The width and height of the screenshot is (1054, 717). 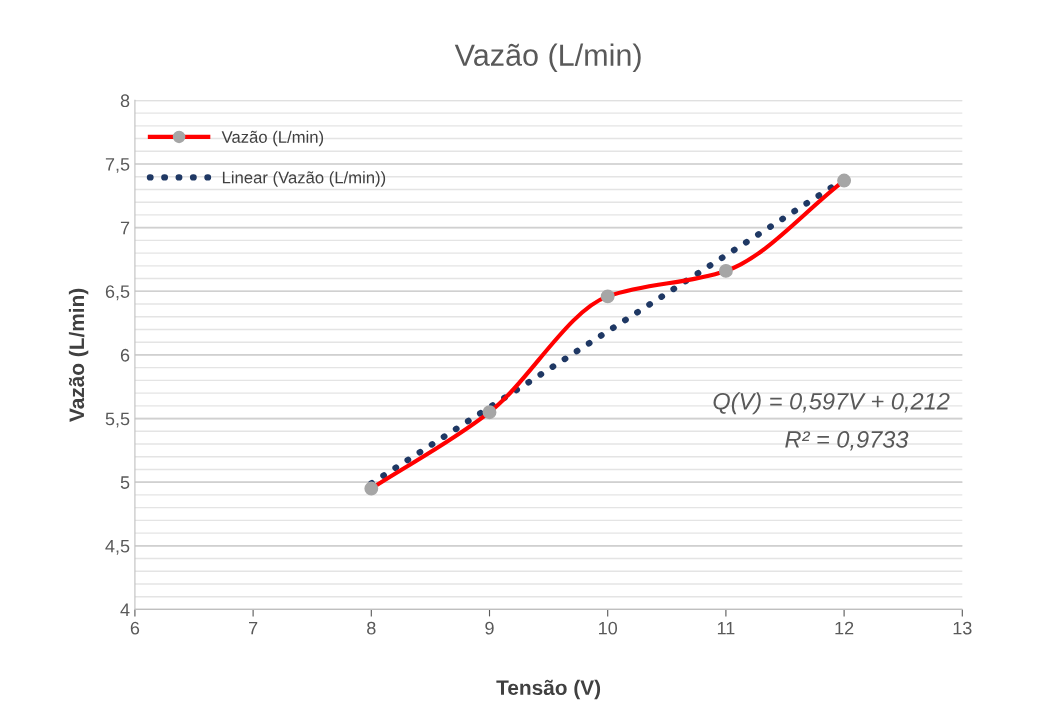 I want to click on x-tick-label: 10, so click(x=608, y=628).